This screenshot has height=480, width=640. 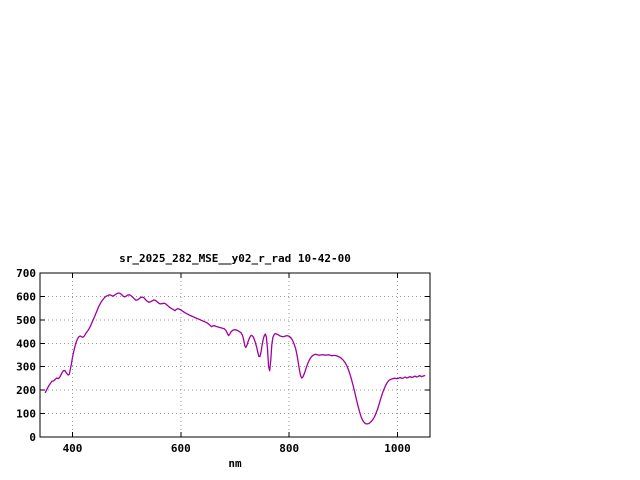 What do you see at coordinates (397, 448) in the screenshot?
I see `x-tick-label: 1000` at bounding box center [397, 448].